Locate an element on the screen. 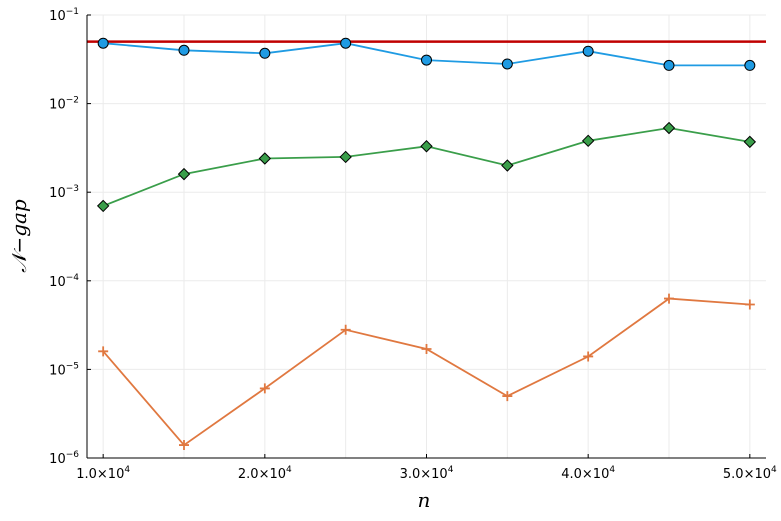  y-axis-title: 𝒩−gap is located at coordinates (19, 236).